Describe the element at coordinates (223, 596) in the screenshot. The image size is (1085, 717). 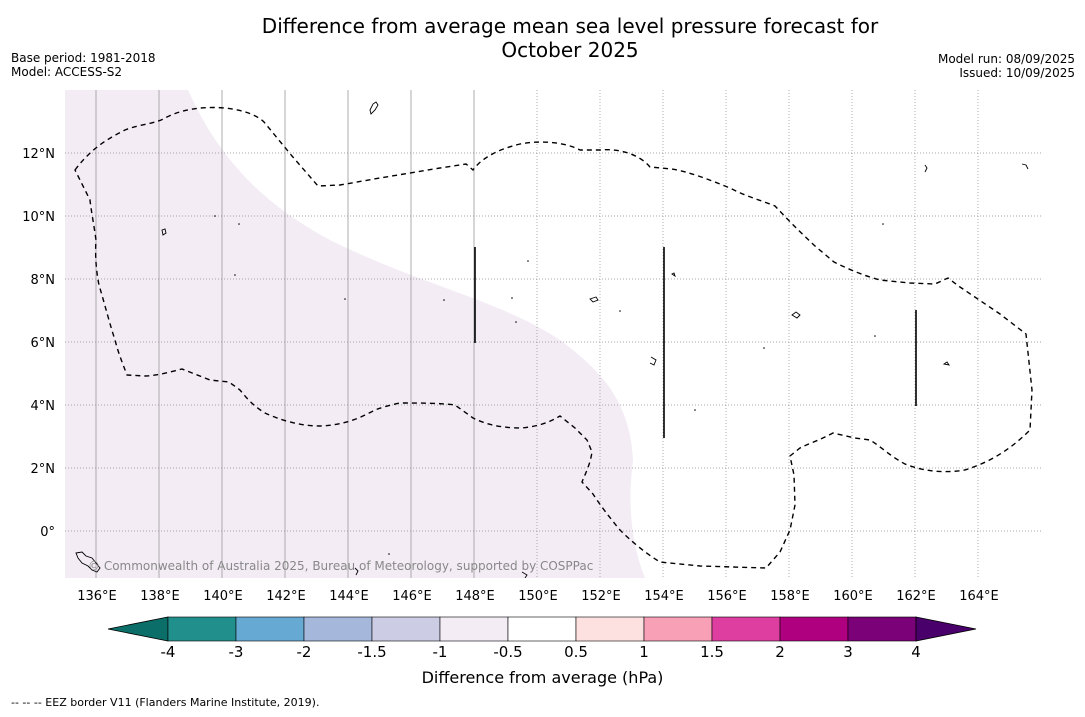
I see `lon-label: 140°E` at that location.